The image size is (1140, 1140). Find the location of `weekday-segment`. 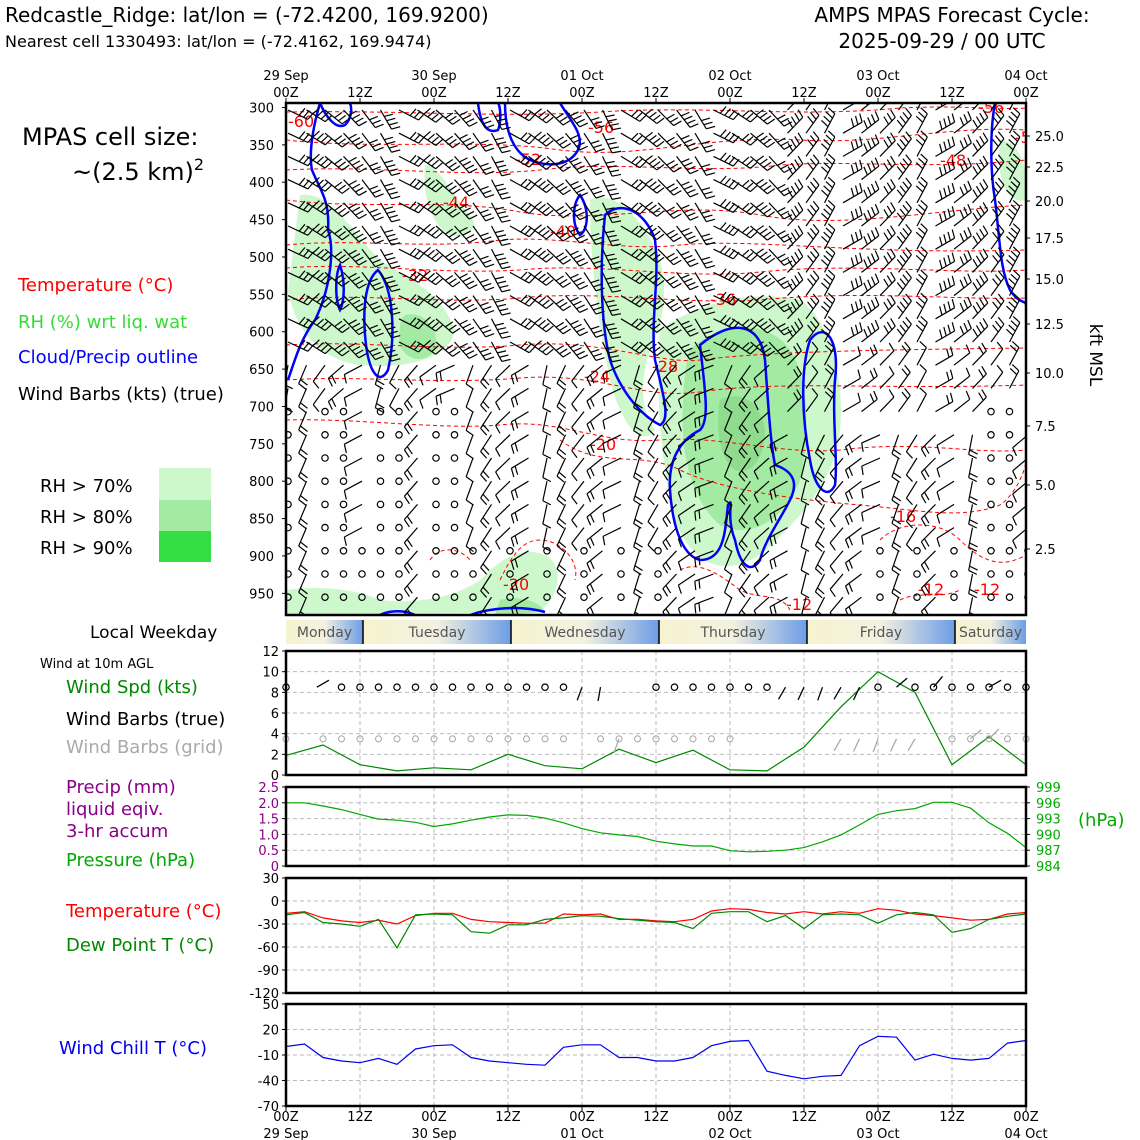

weekday-segment is located at coordinates (733, 632).